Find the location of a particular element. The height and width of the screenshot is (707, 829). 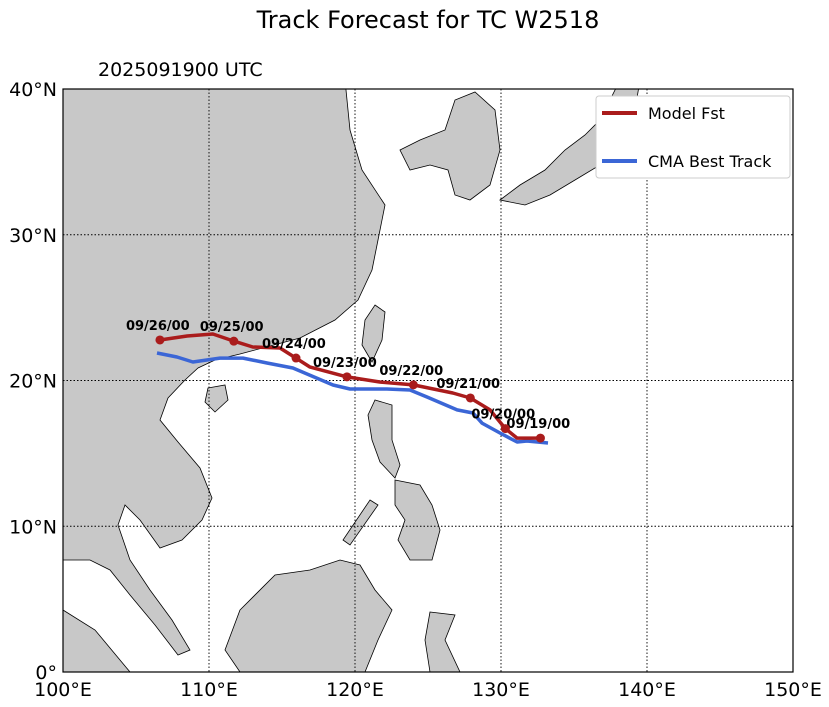

legend-label-best-track: CMA Best Track is located at coordinates (710, 161).